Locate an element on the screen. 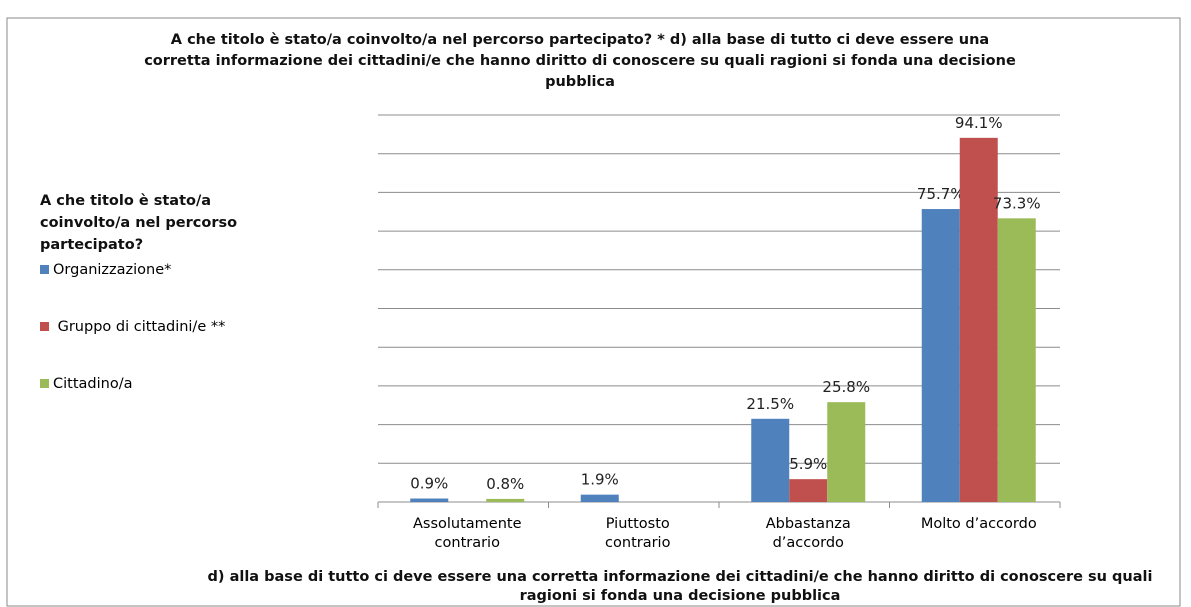 The height and width of the screenshot is (607, 1191). data-label: 75.7% is located at coordinates (941, 194).